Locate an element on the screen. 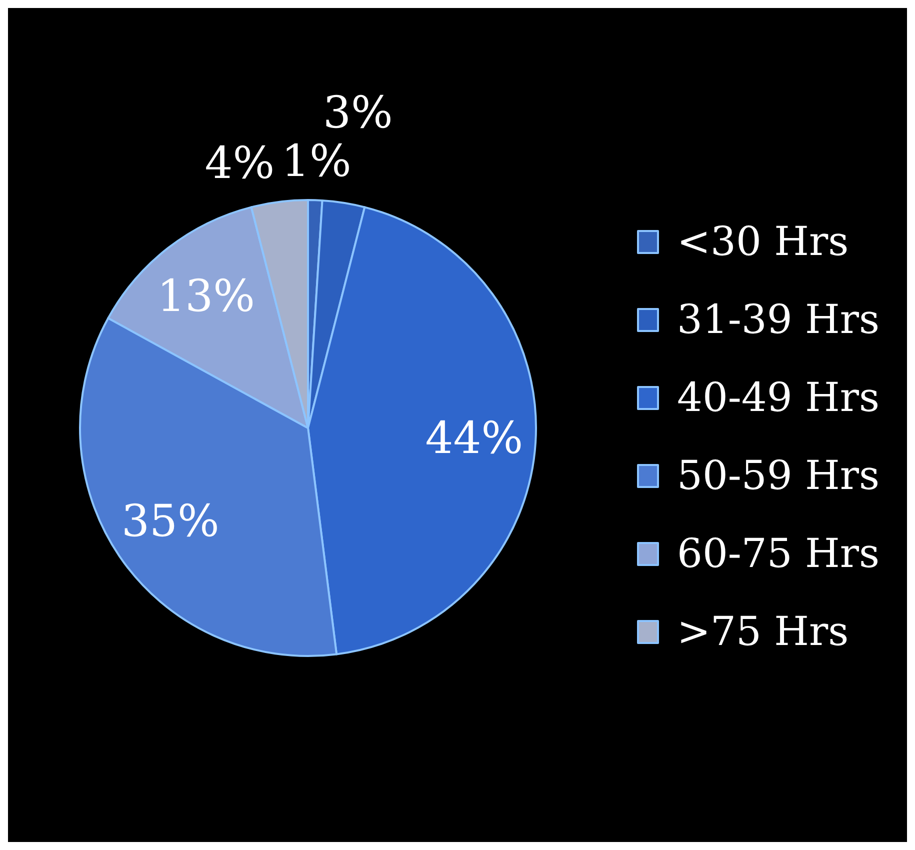 The width and height of the screenshot is (915, 850). legend-label: 60-75 Hrs is located at coordinates (778, 554).